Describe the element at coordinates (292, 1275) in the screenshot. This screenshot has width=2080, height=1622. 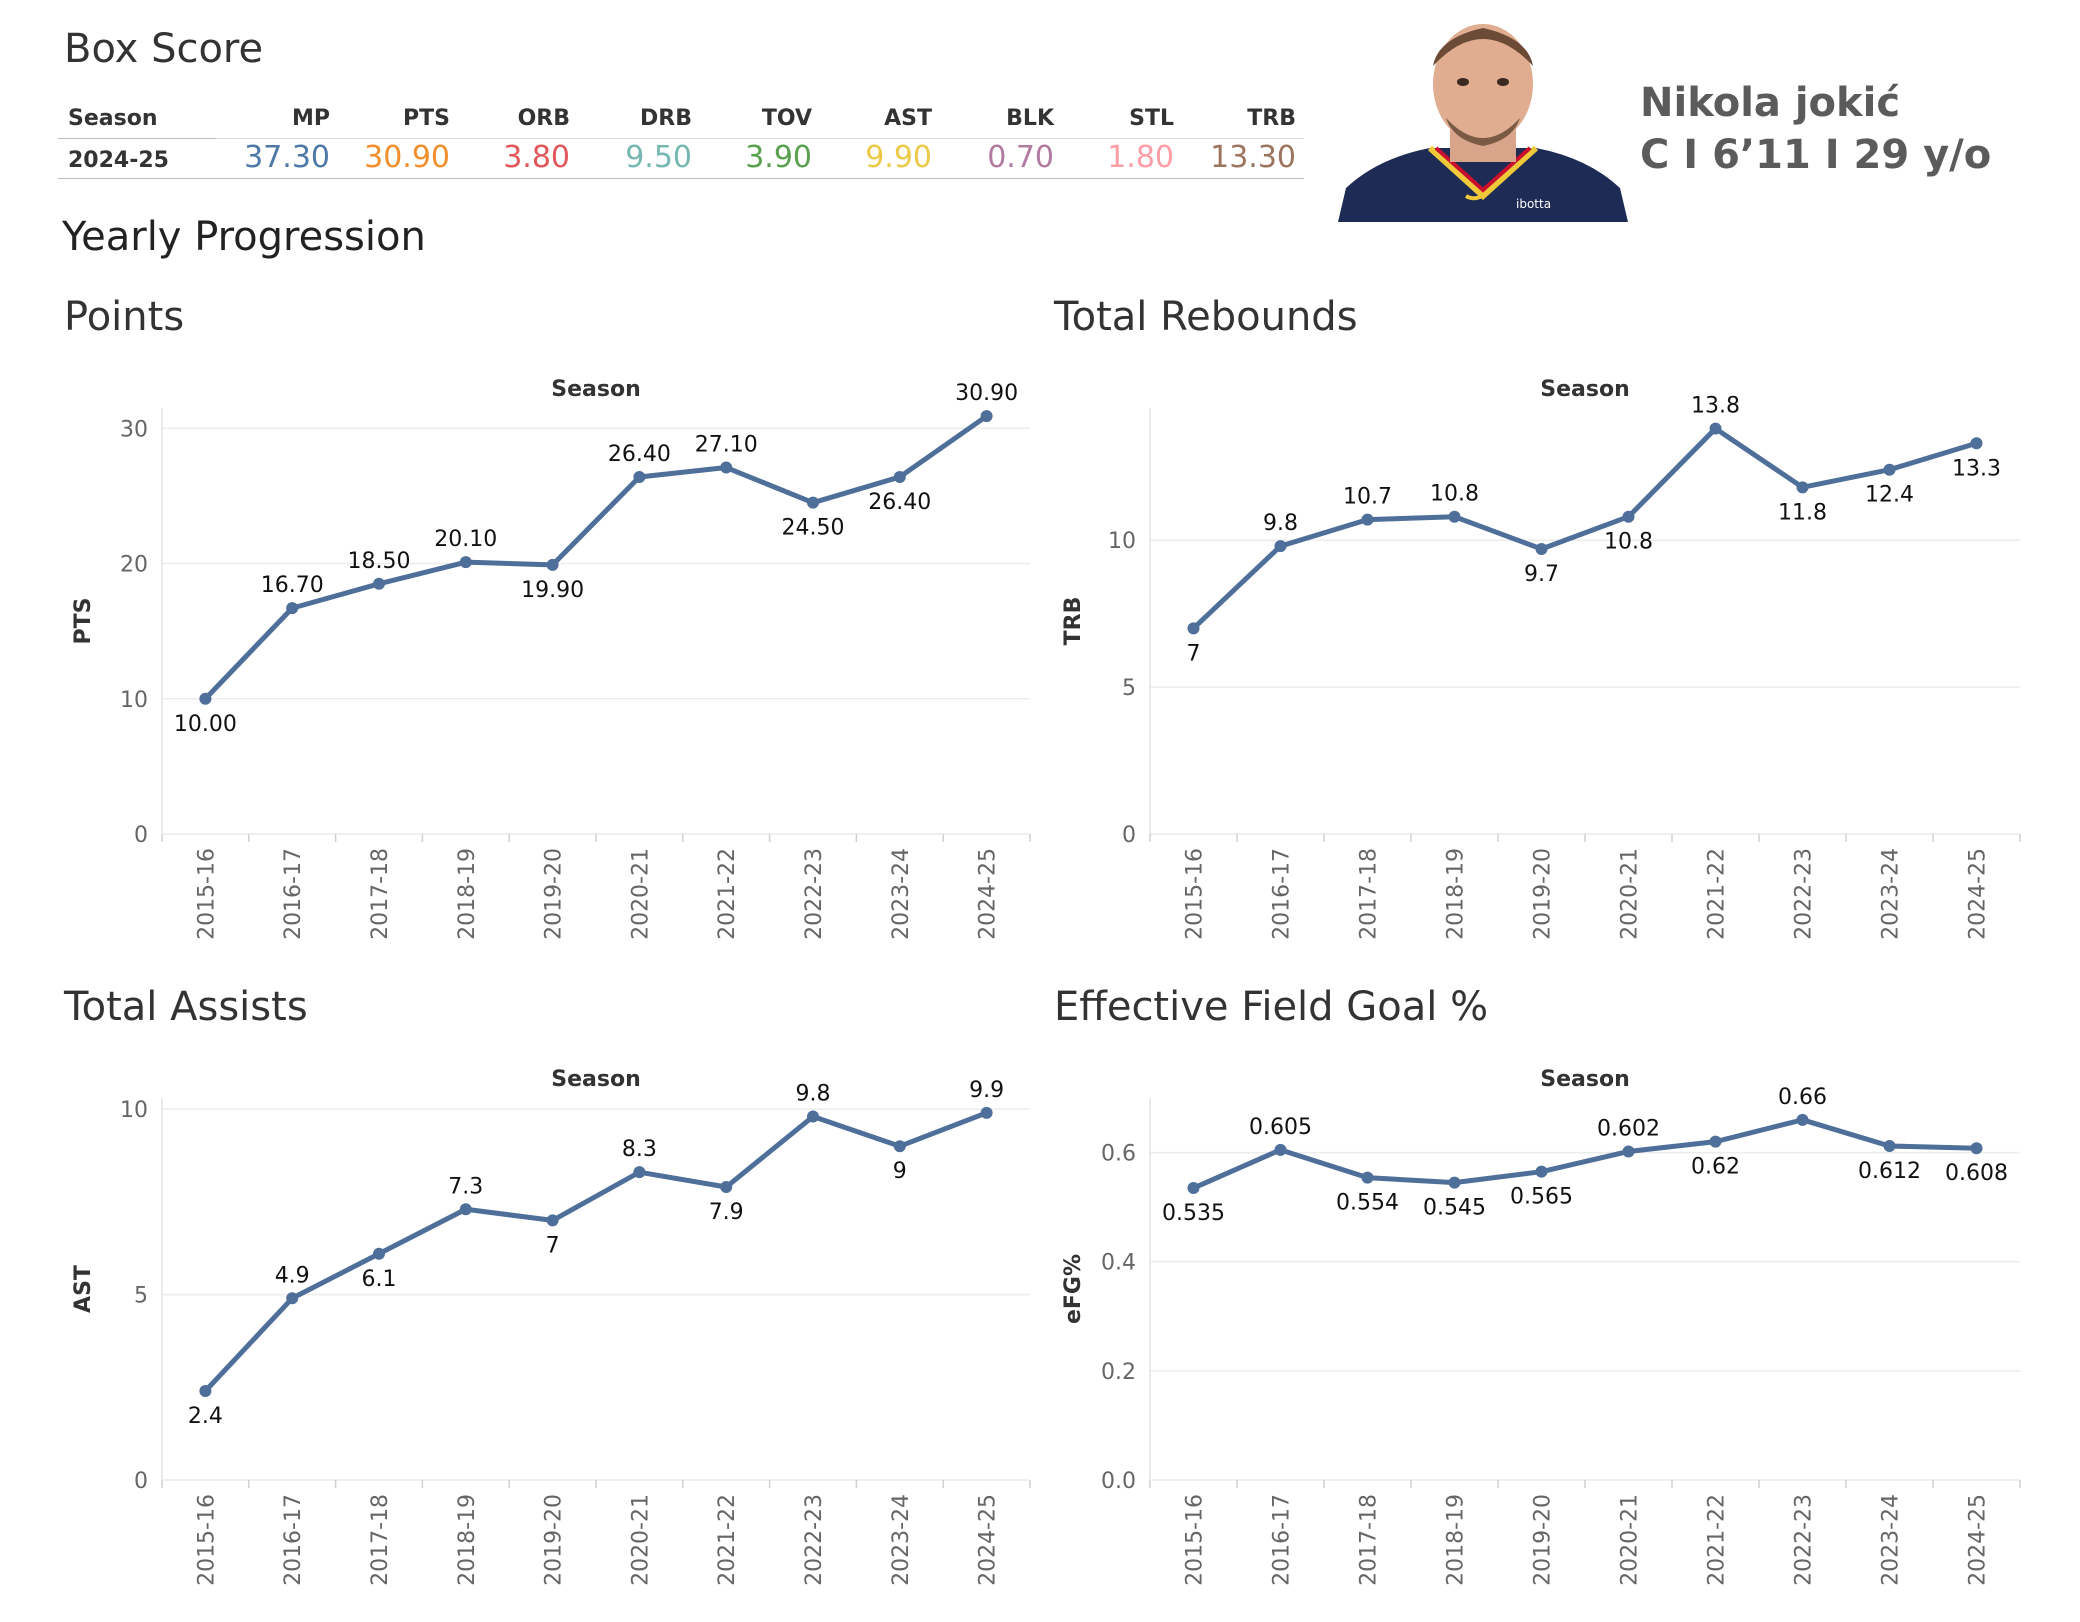
I see `data-label: 4.9` at that location.